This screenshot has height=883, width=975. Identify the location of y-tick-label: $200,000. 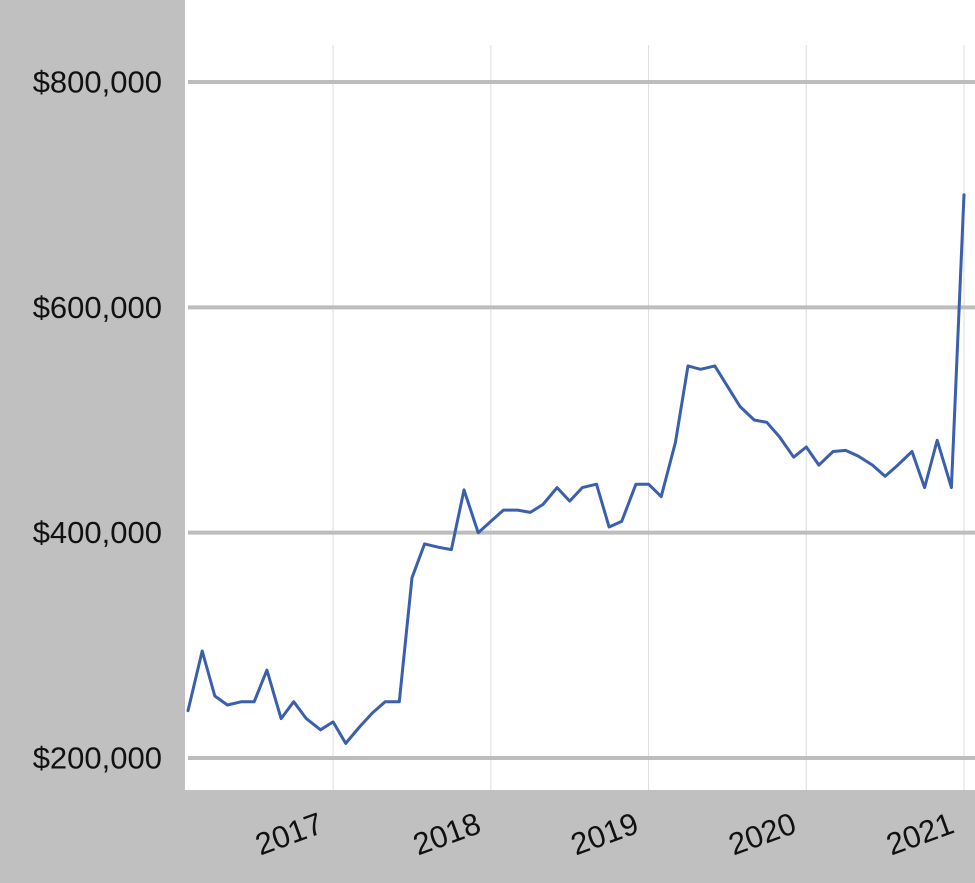
(97, 758).